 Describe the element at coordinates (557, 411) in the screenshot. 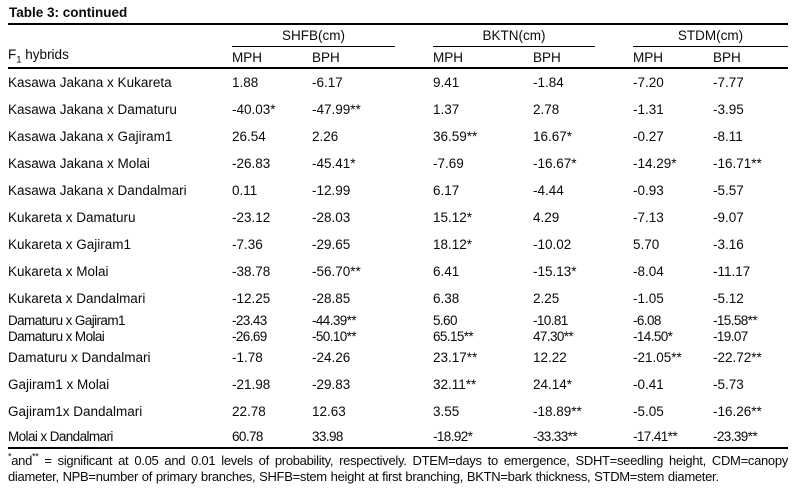

I see `value-cell: -18.89**` at that location.